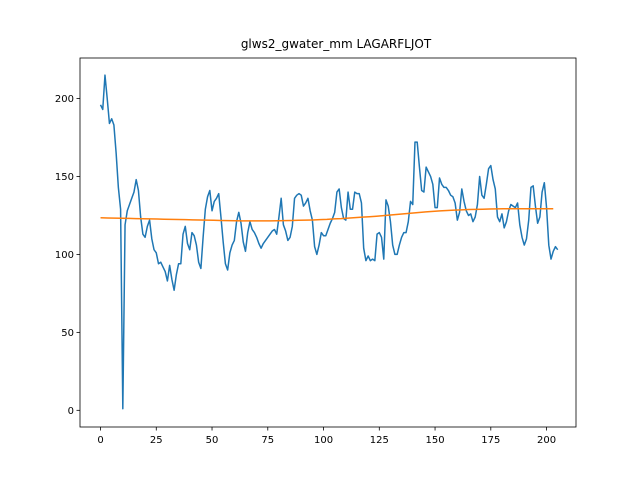 The image size is (640, 480). I want to click on x-tick-label: 100, so click(323, 440).